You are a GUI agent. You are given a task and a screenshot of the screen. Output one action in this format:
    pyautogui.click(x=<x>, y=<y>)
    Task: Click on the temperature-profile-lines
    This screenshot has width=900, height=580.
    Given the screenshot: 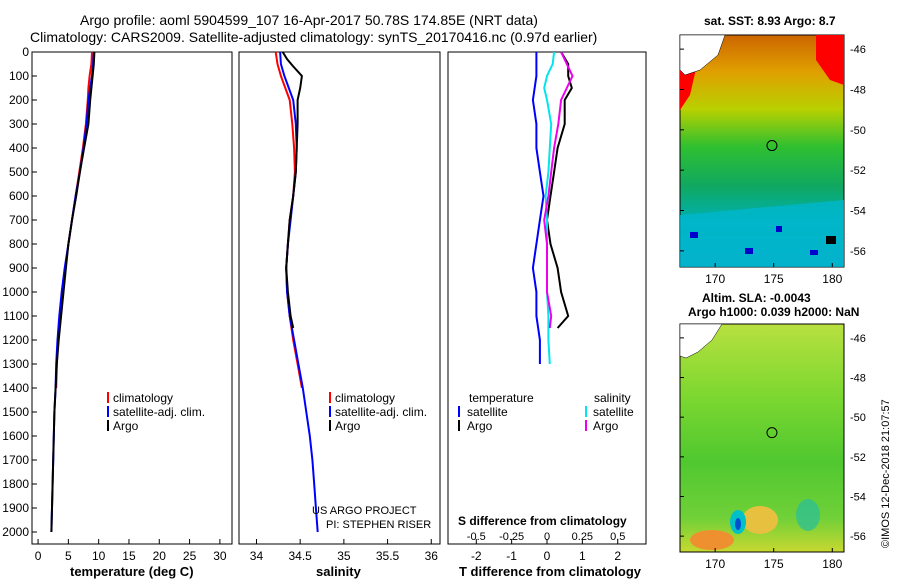 What is the action you would take?
    pyautogui.click(x=73, y=292)
    